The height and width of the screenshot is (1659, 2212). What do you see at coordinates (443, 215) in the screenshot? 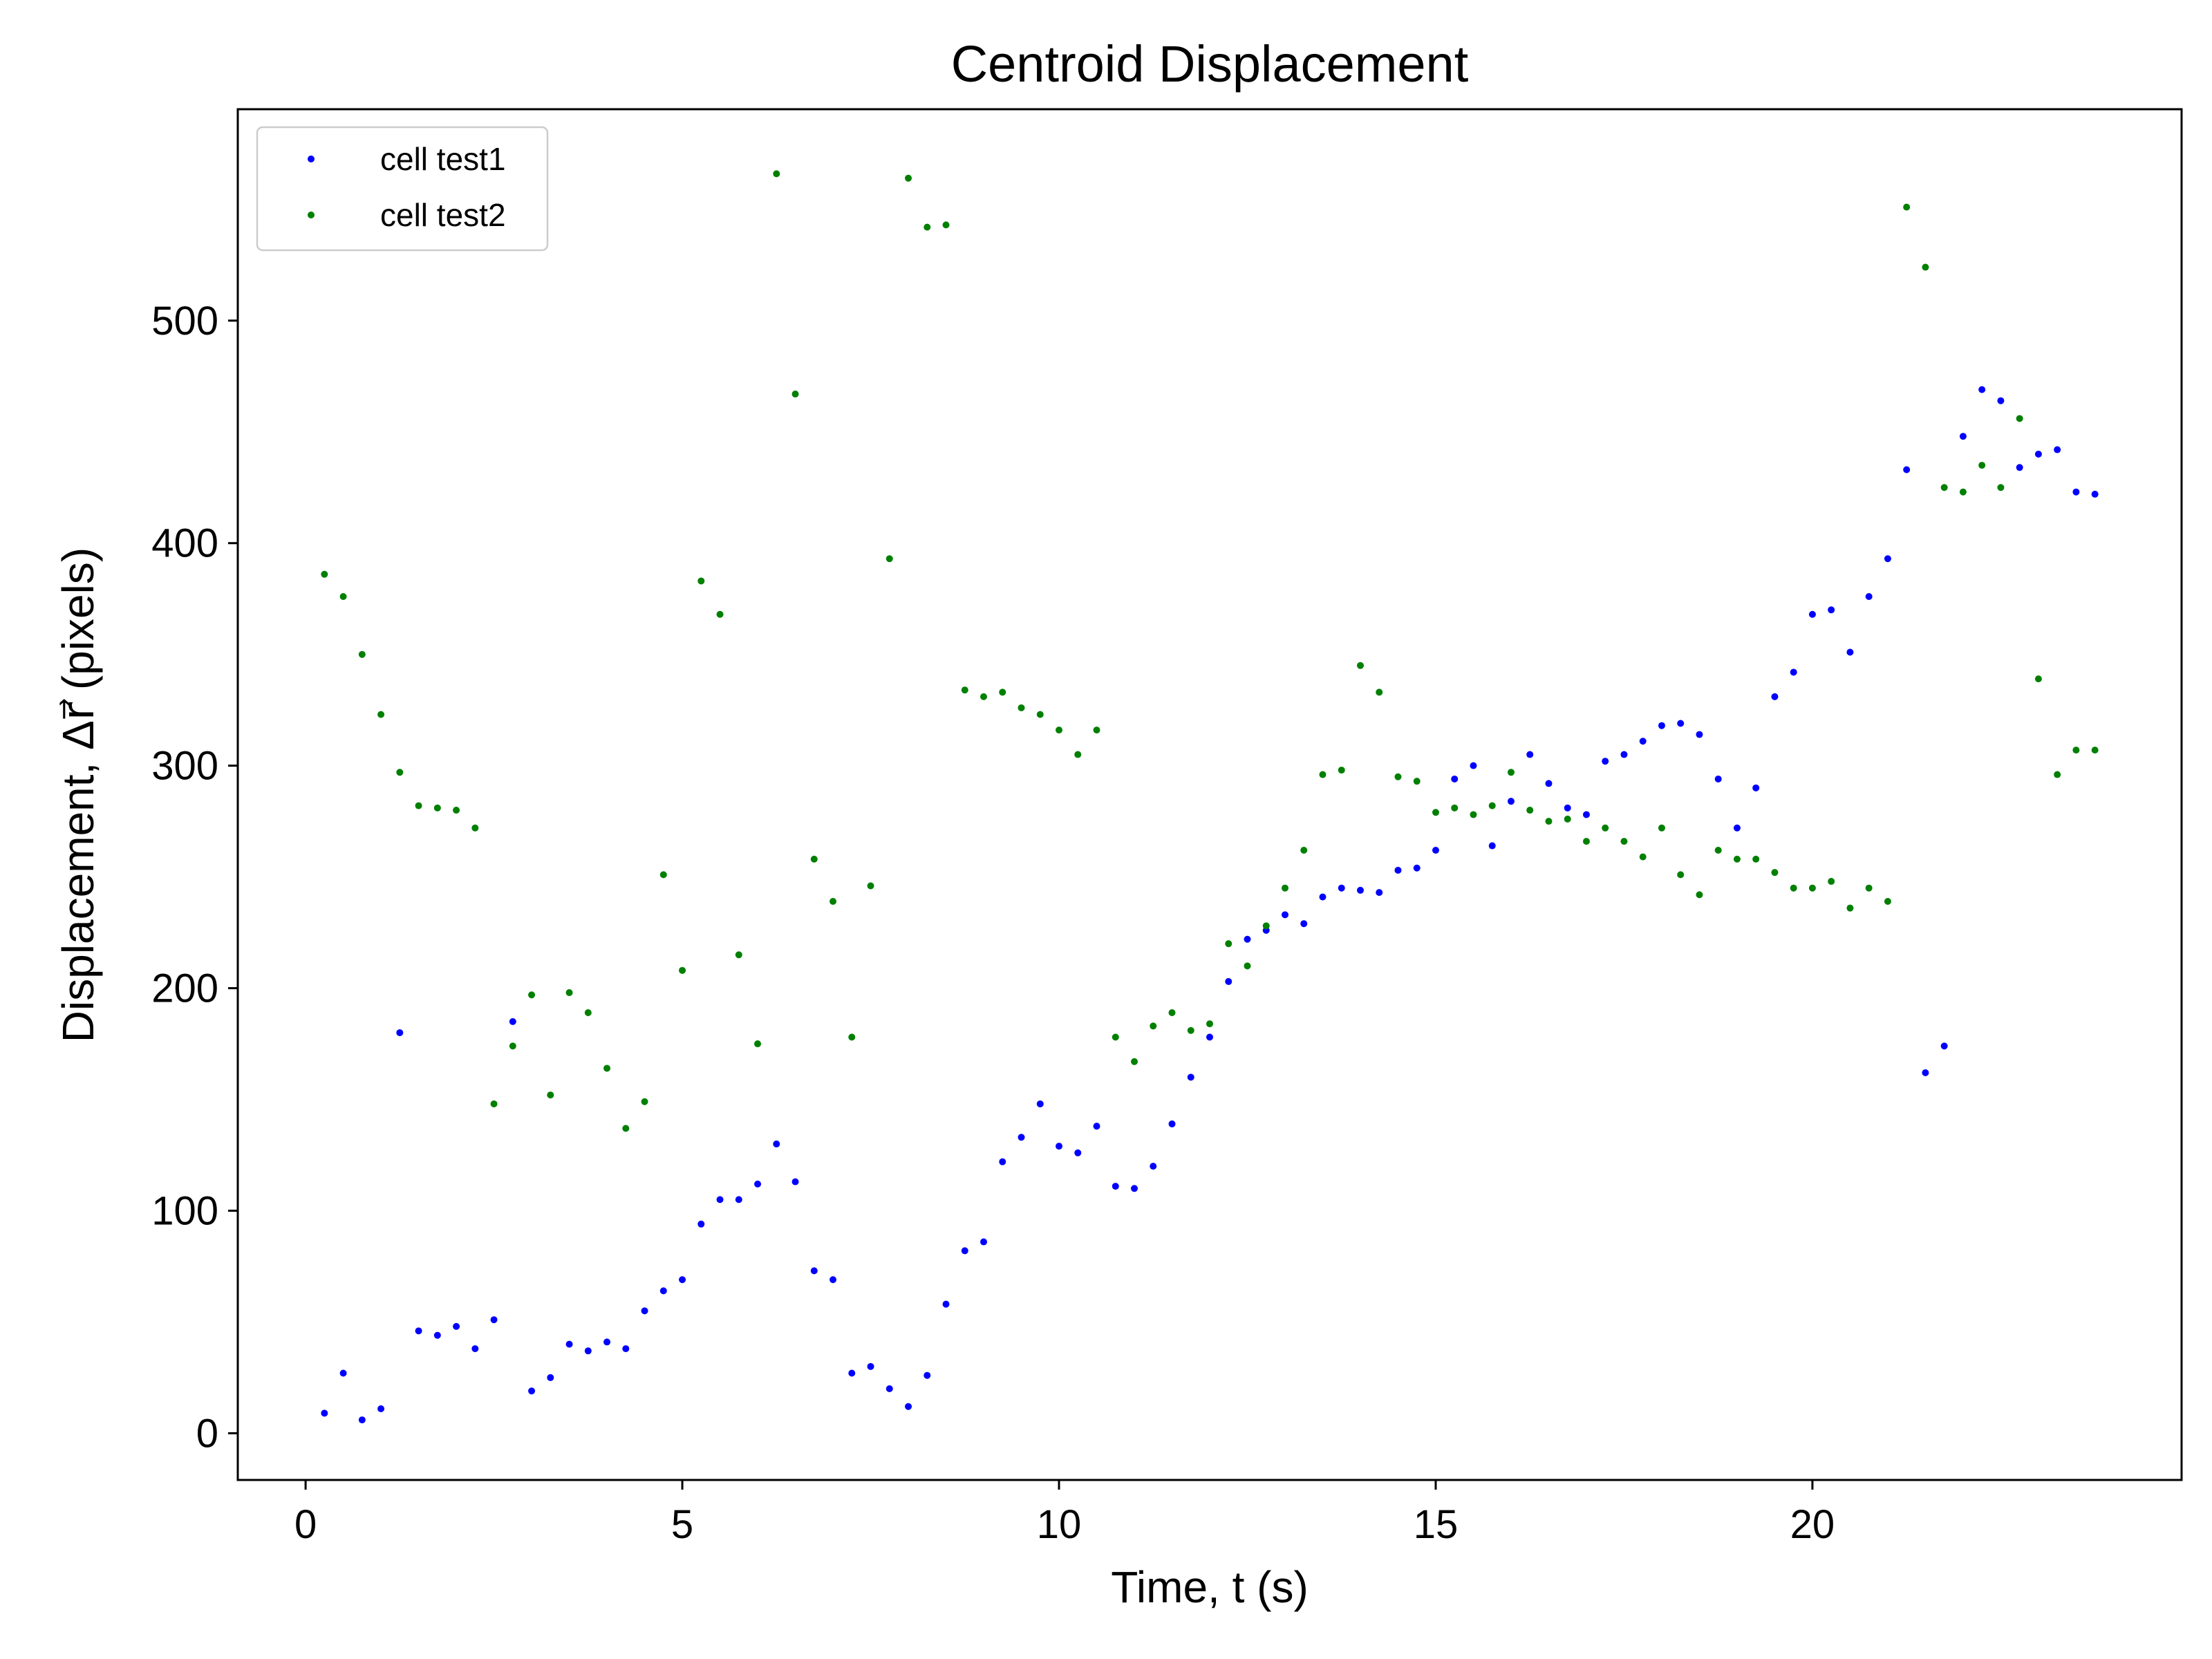
I see `legend-label-cell-test2: cell test2` at bounding box center [443, 215].